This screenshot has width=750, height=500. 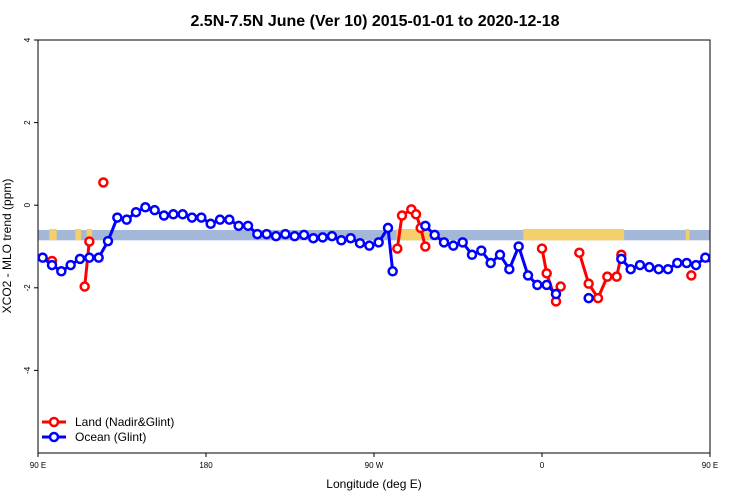 I want to click on x-axis-label: Longitude (deg E), so click(x=373, y=484).